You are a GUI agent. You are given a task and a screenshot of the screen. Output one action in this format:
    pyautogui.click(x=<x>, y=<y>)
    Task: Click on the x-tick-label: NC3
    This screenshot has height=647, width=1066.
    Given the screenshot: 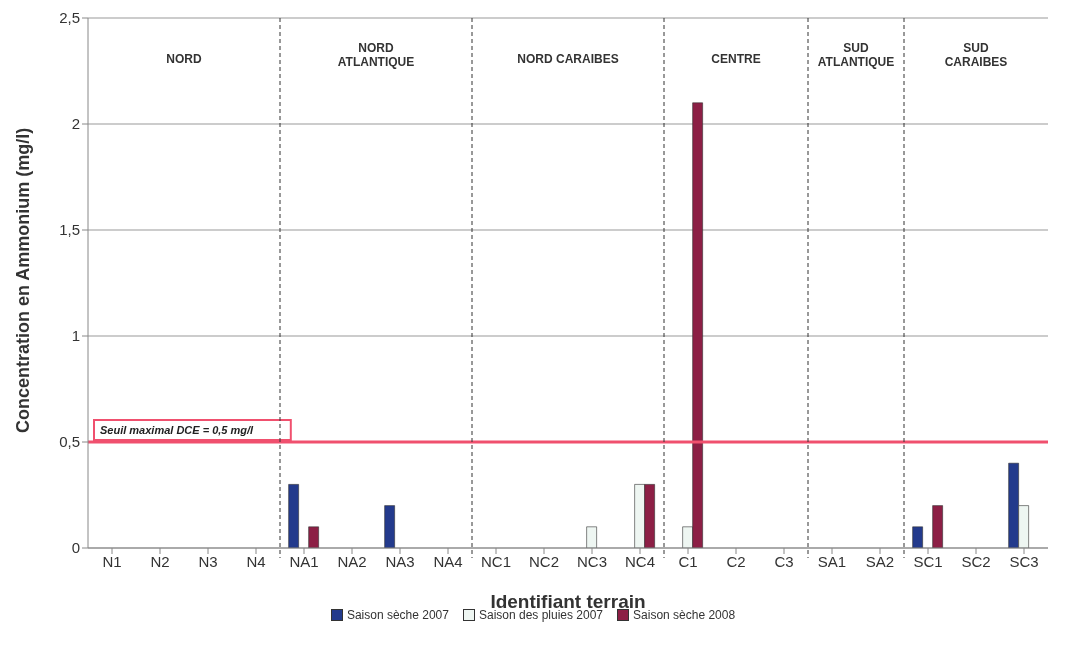 What is the action you would take?
    pyautogui.click(x=592, y=561)
    